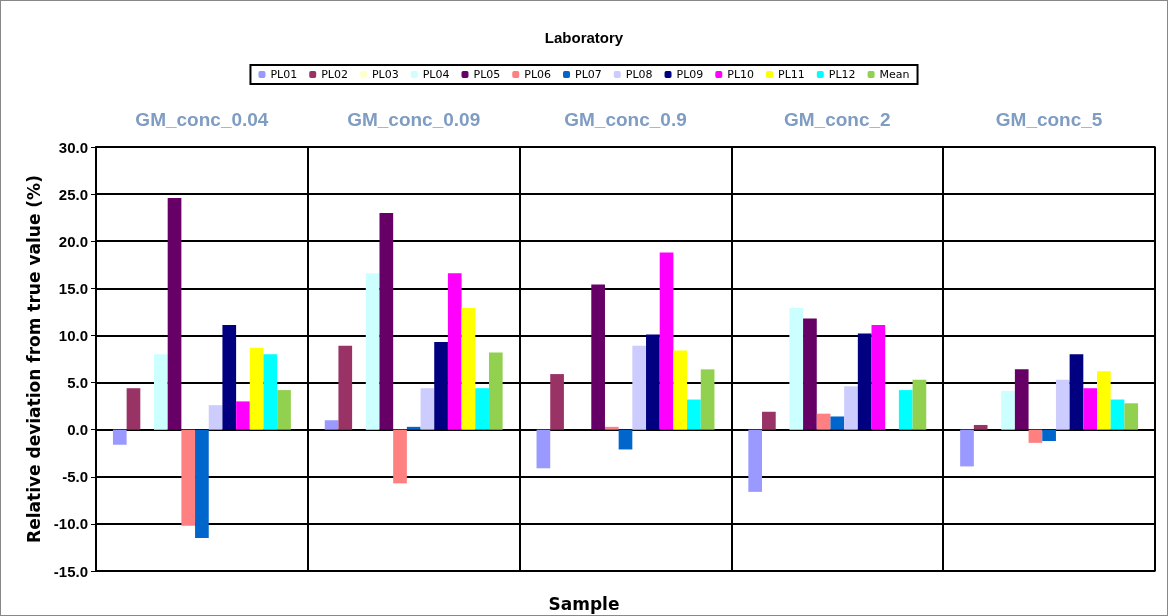  I want to click on legend-label: PL09, so click(690, 74).